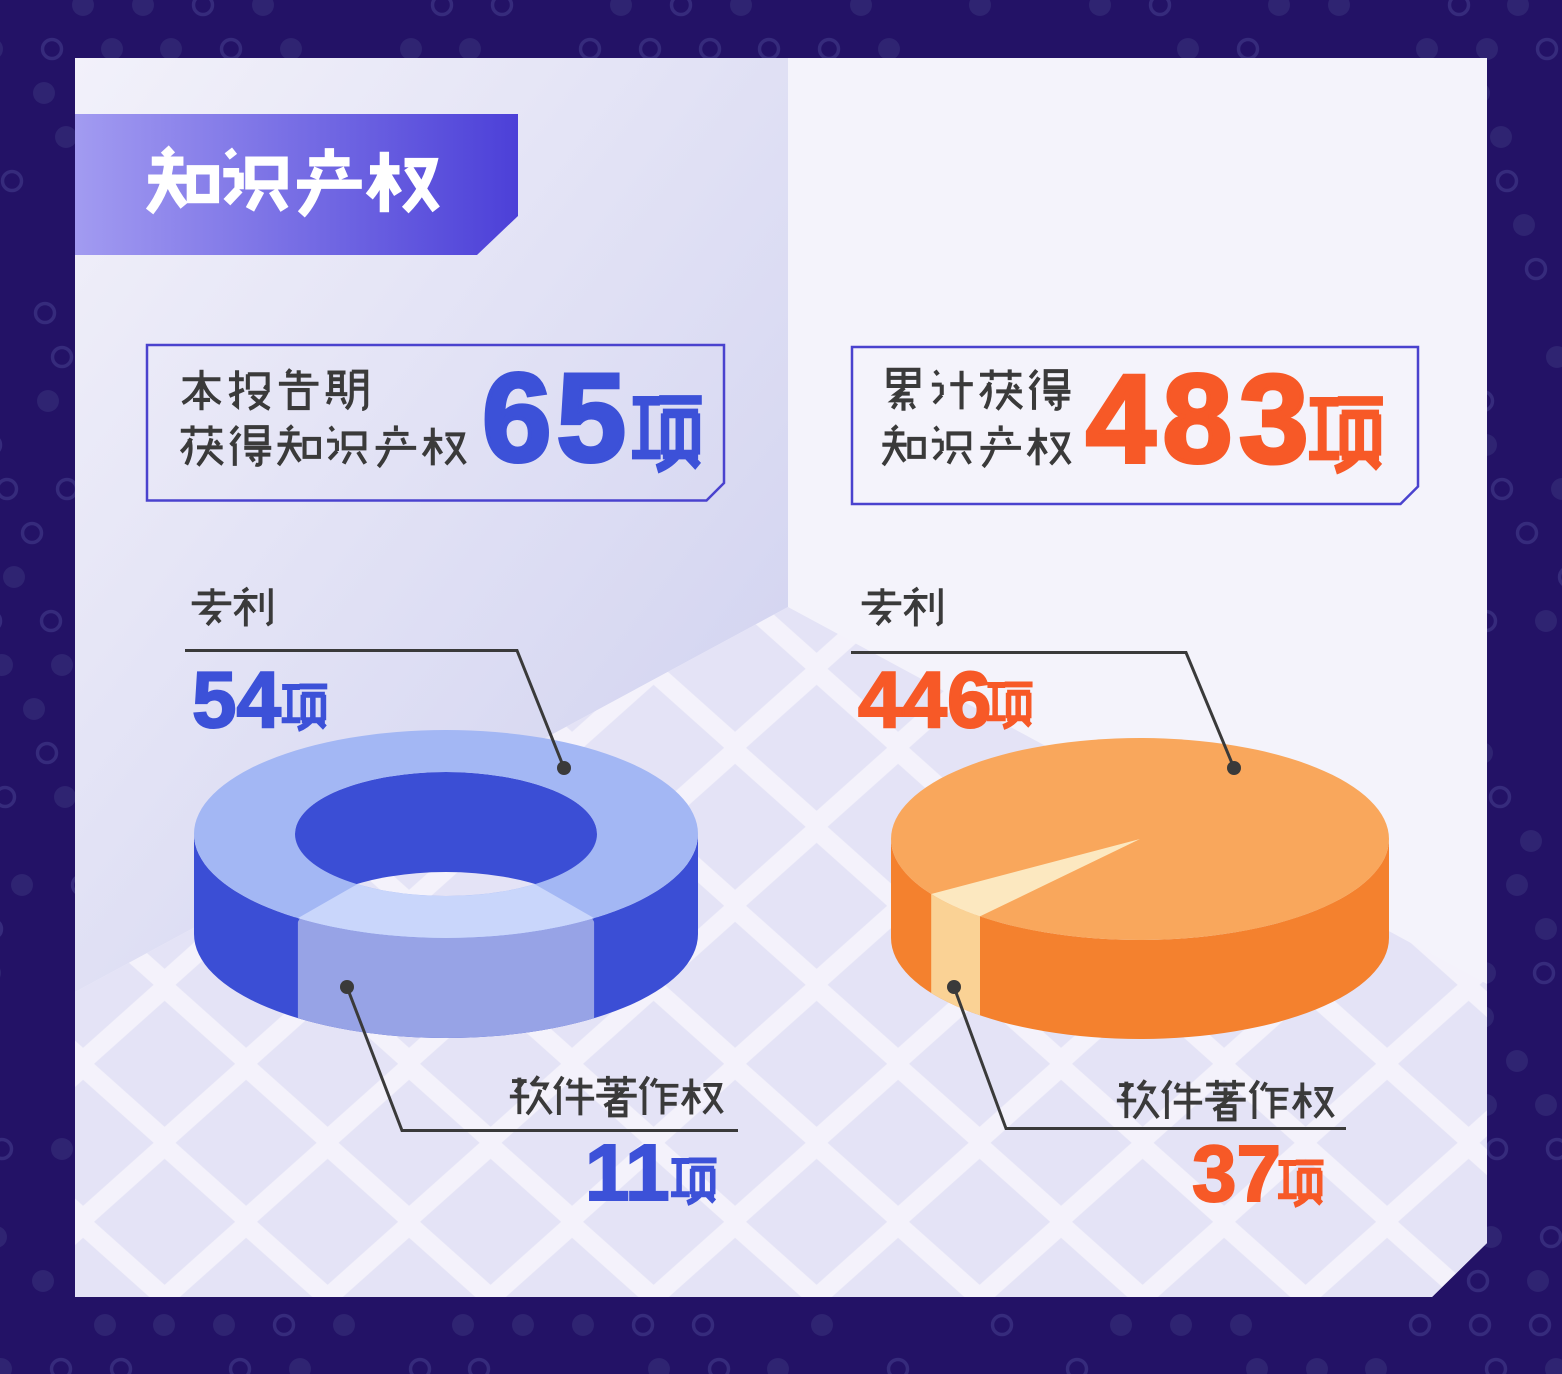 Image resolution: width=1562 pixels, height=1374 pixels. Describe the element at coordinates (556, 418) in the screenshot. I see `svg-text: 65` at that location.